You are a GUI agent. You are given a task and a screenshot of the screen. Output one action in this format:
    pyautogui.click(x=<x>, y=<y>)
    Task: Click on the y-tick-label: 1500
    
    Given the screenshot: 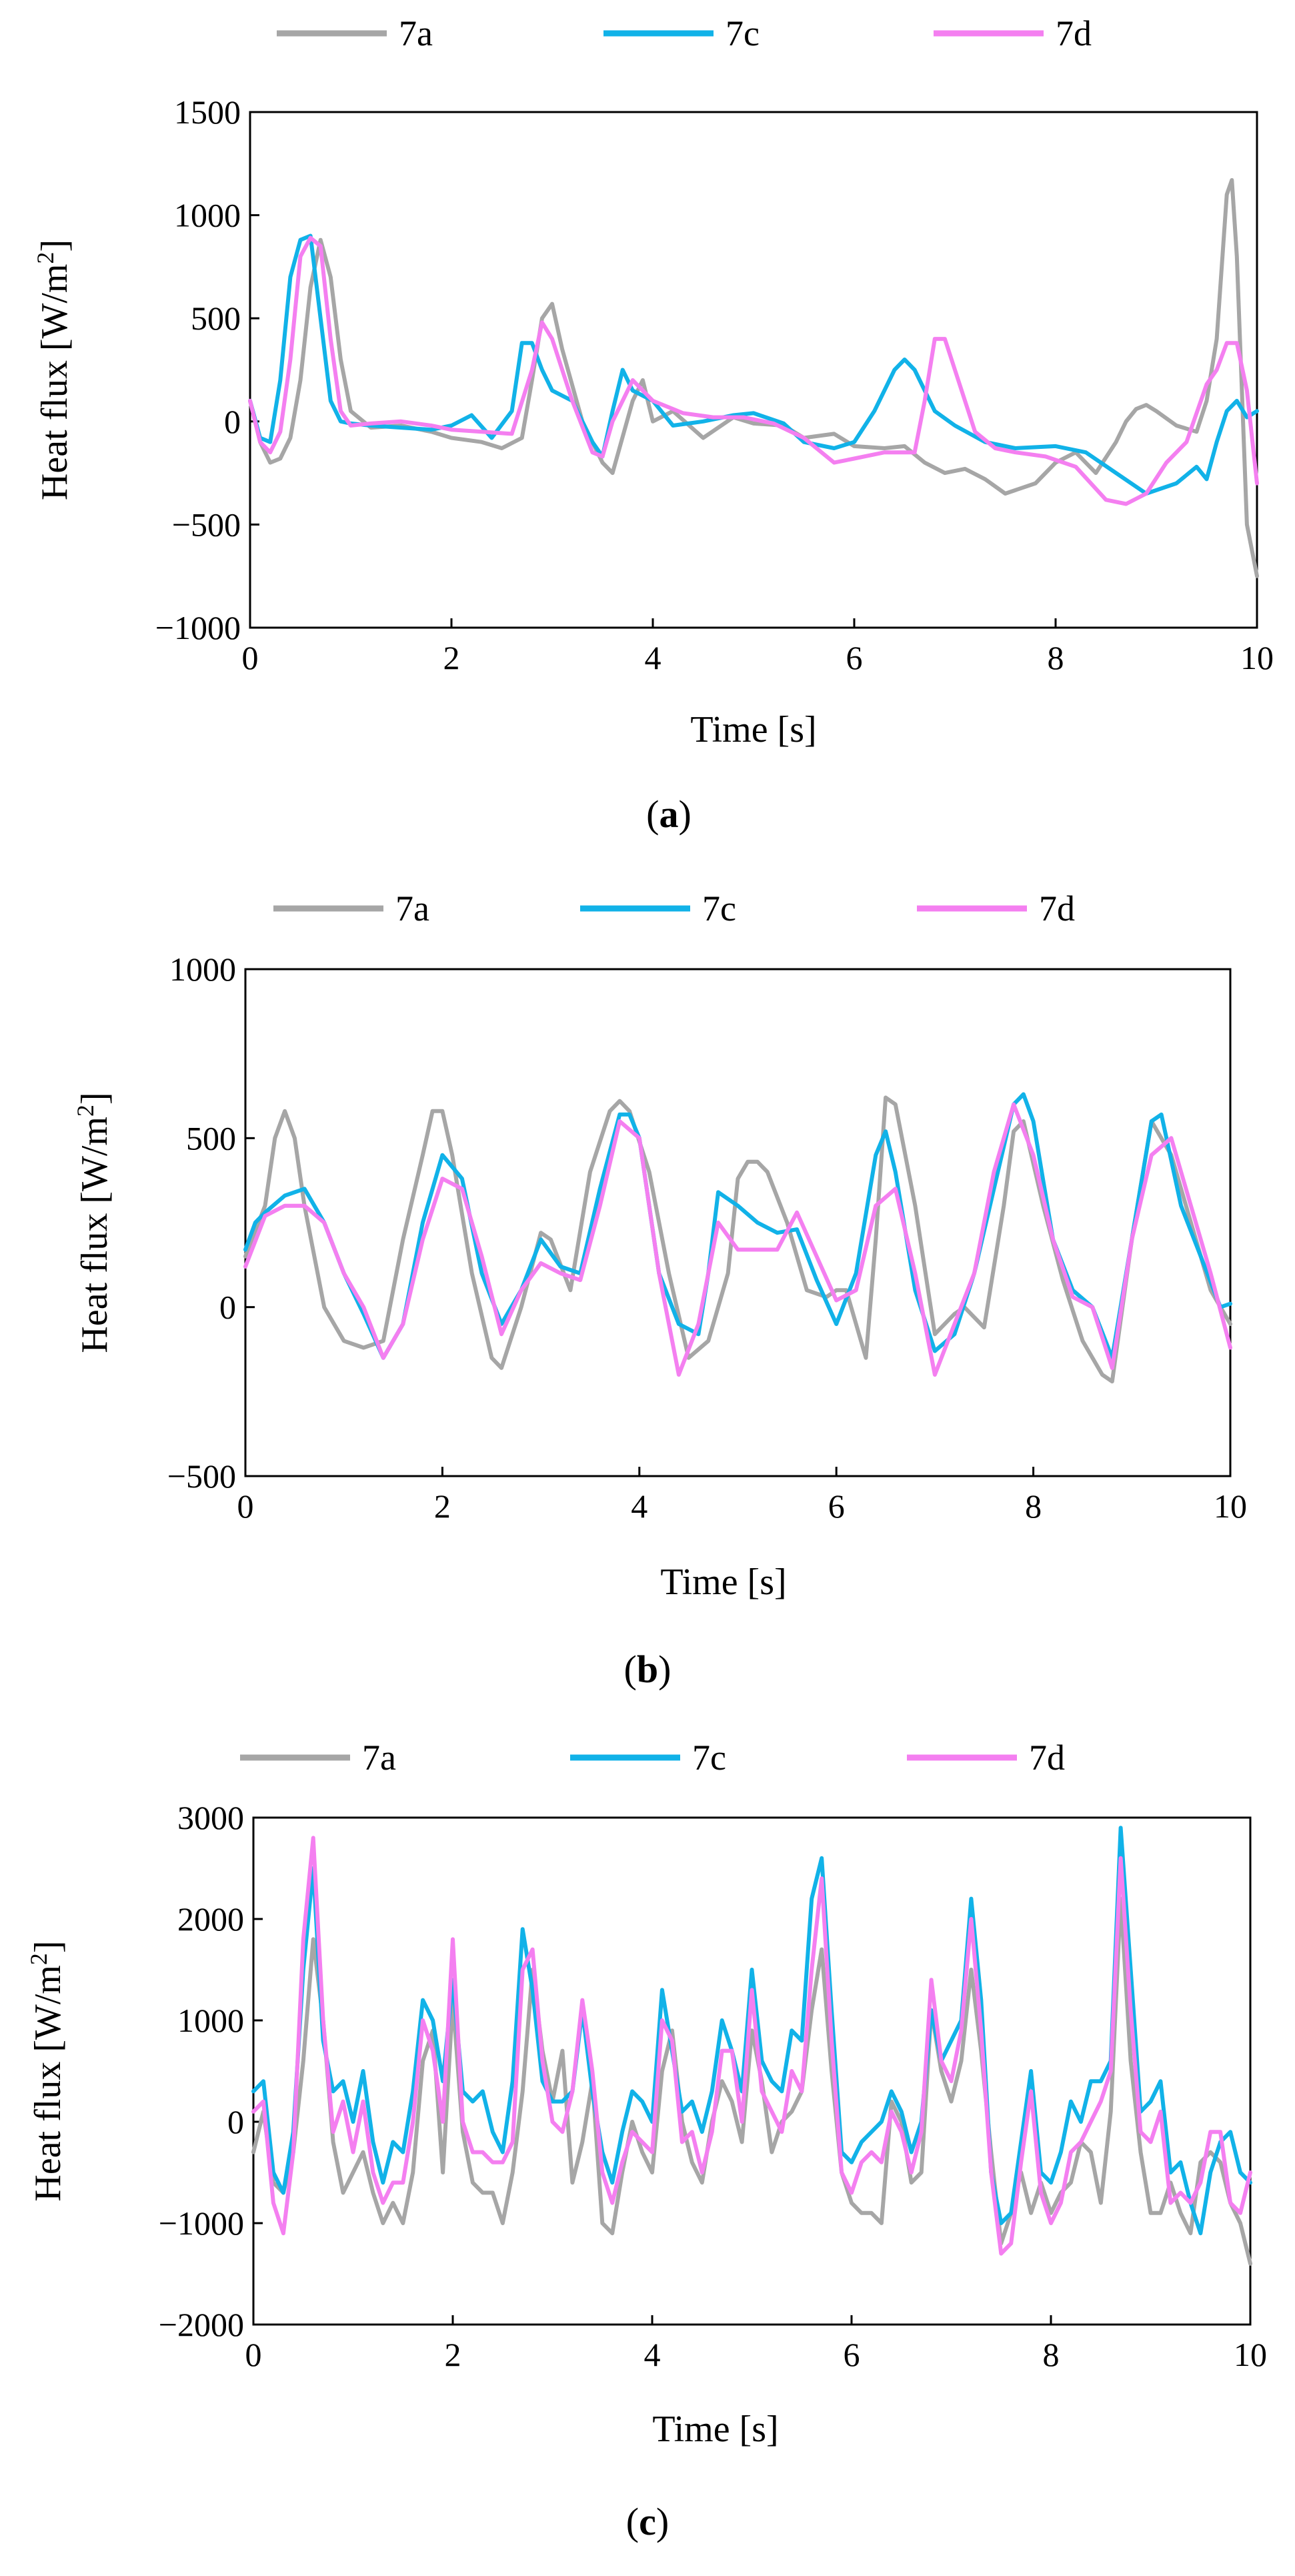 What is the action you would take?
    pyautogui.click(x=208, y=112)
    